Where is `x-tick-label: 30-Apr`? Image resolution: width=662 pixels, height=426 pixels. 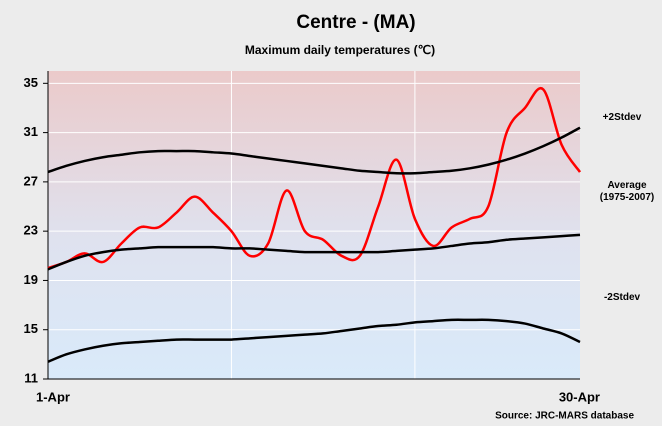 x-tick-label: 30-Apr is located at coordinates (579, 396).